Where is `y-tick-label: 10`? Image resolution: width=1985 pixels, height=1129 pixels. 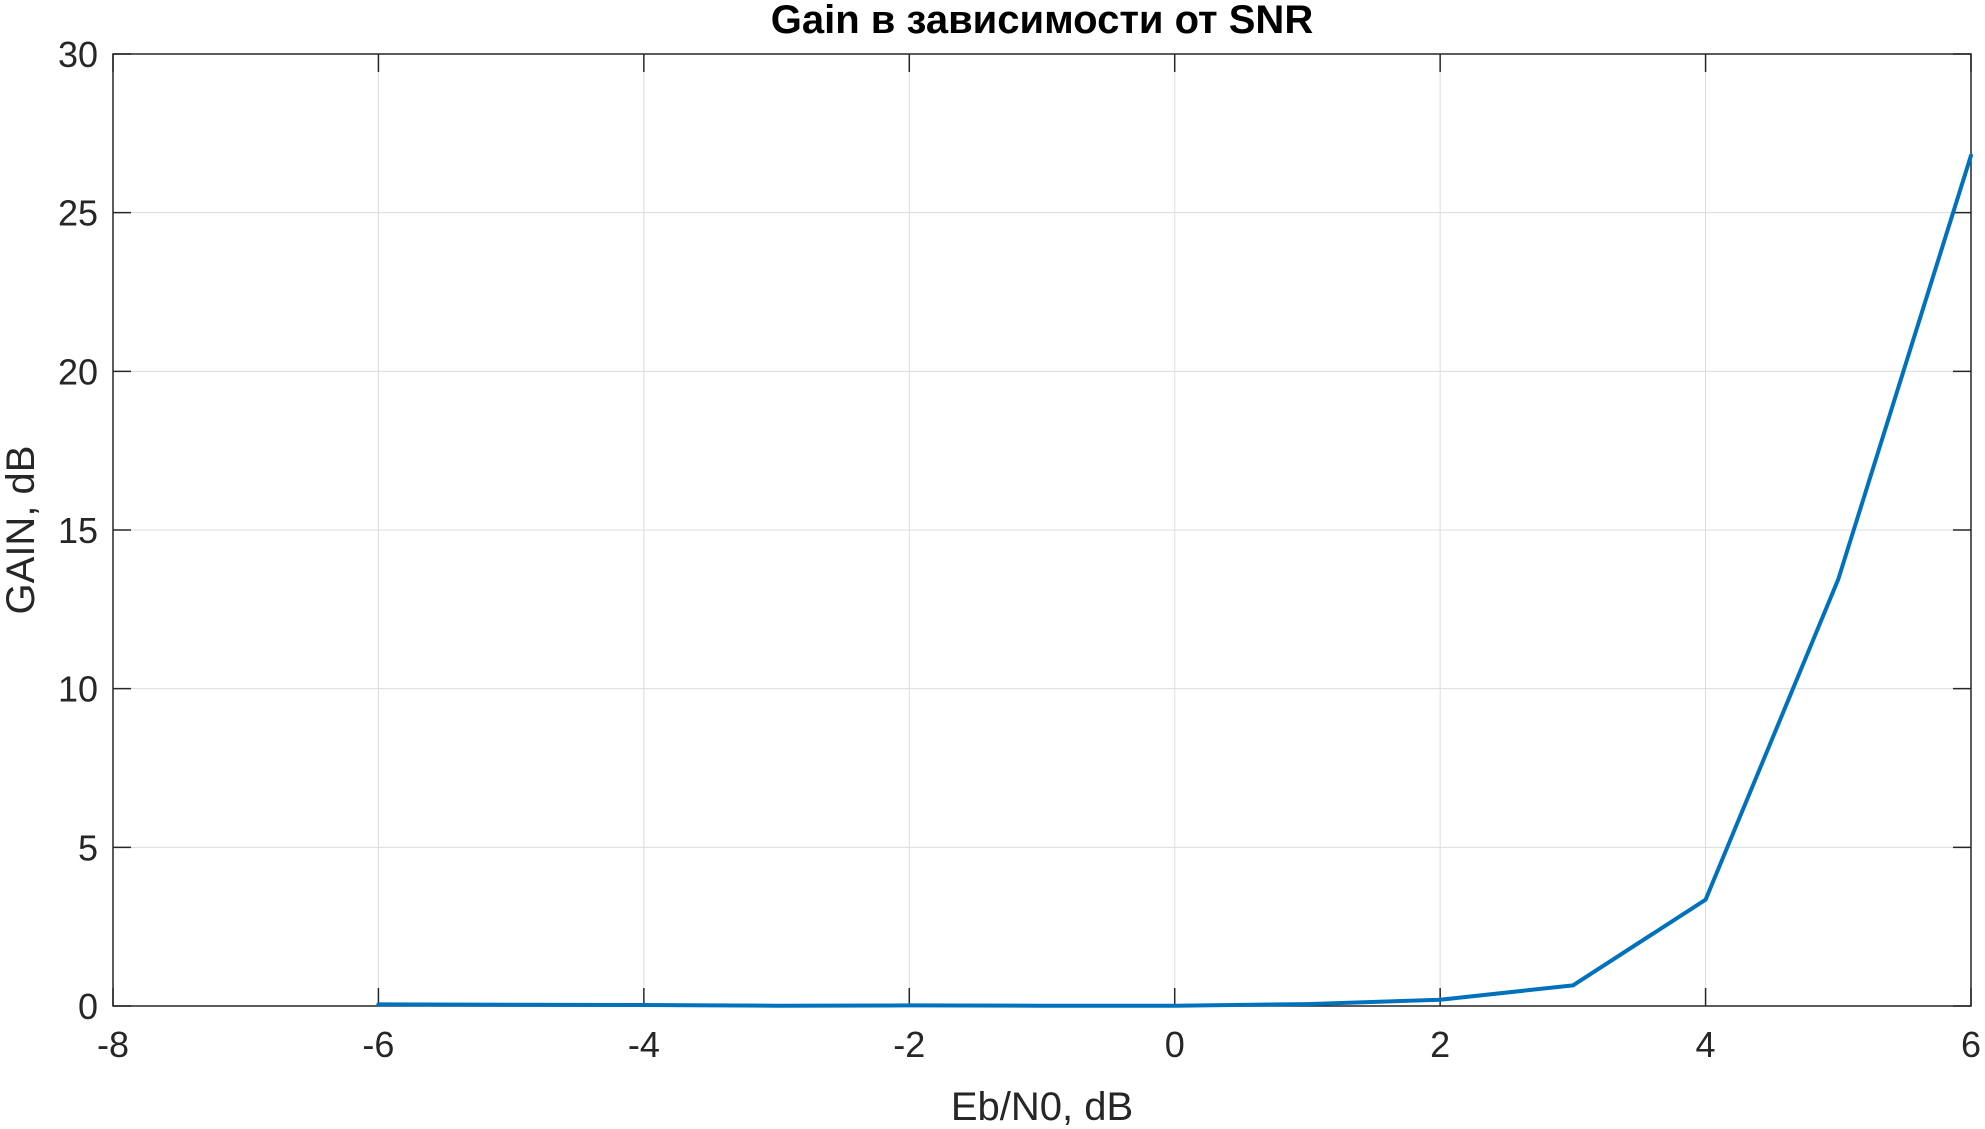
y-tick-label: 10 is located at coordinates (78, 689).